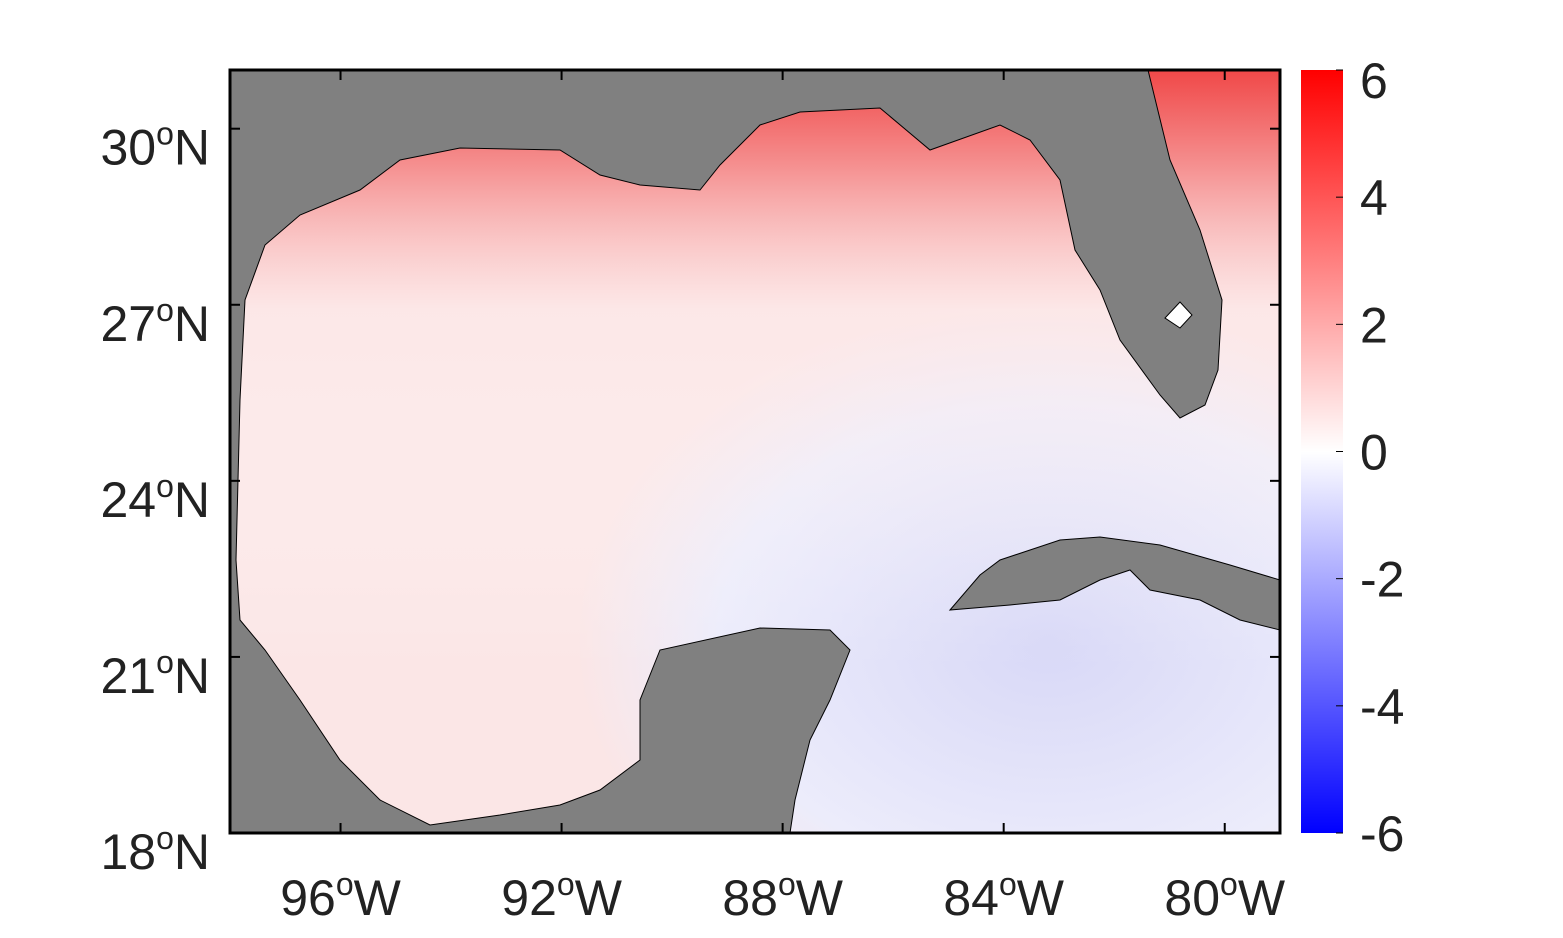  What do you see at coordinates (128, 324) in the screenshot?
I see `tick-number: 27` at bounding box center [128, 324].